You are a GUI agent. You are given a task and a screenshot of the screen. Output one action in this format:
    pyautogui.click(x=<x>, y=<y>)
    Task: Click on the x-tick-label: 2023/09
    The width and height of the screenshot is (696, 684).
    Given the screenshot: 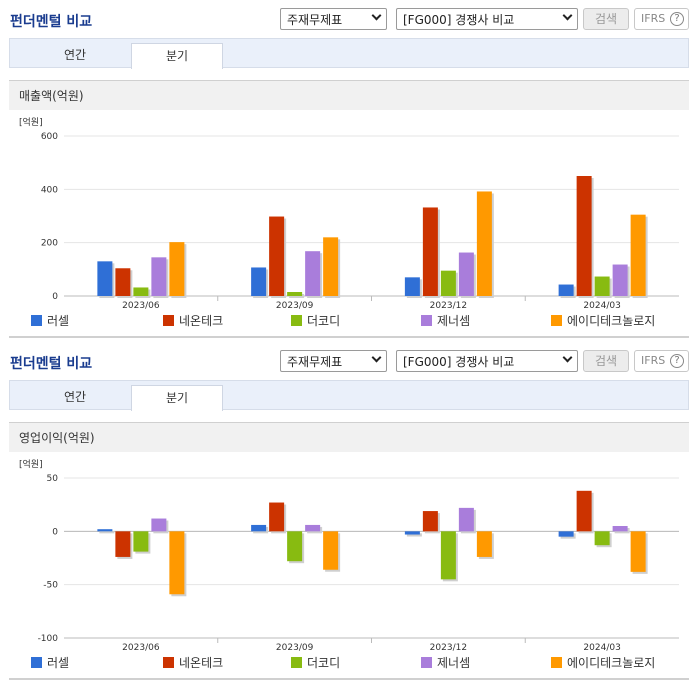 What is the action you would take?
    pyautogui.click(x=295, y=647)
    